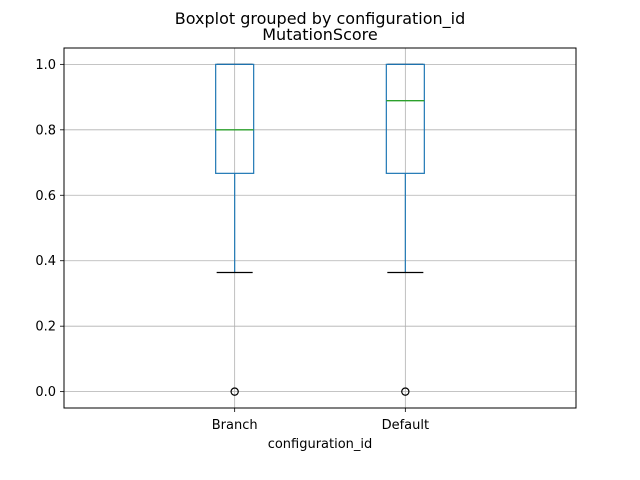 Image resolution: width=640 pixels, height=480 pixels. What do you see at coordinates (320, 19) in the screenshot?
I see `chart-suptitle: Boxplot grouped by configuration_id` at bounding box center [320, 19].